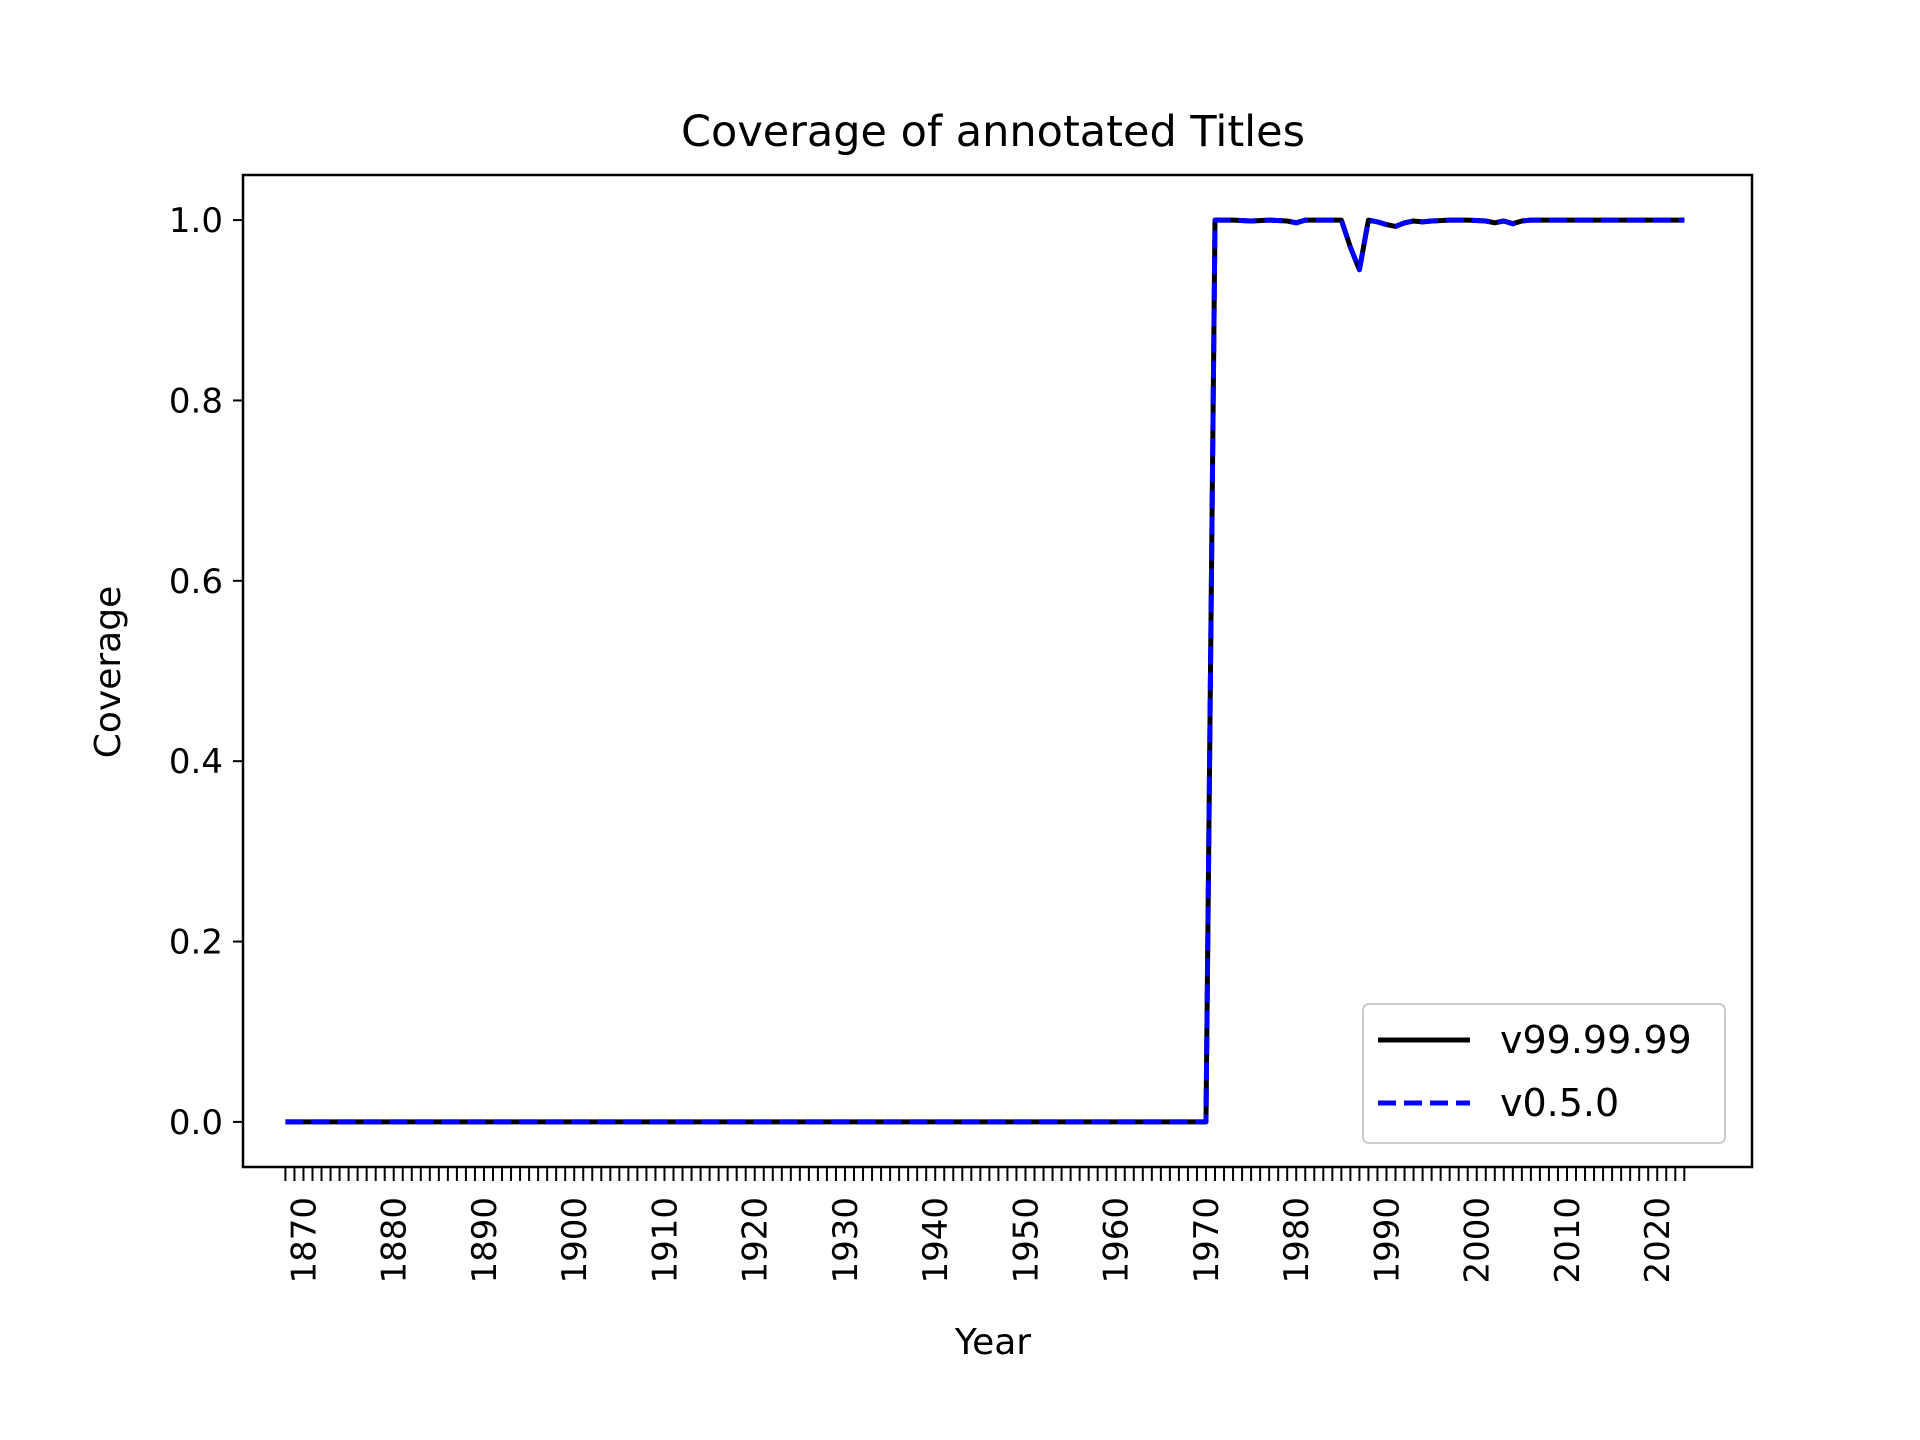 The width and height of the screenshot is (1920, 1440). Describe the element at coordinates (196, 401) in the screenshot. I see `y-tick-label: 0.8` at that location.